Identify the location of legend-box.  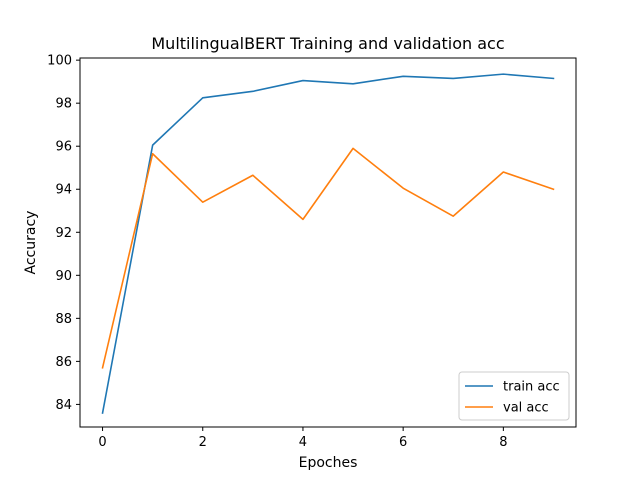
(514, 396).